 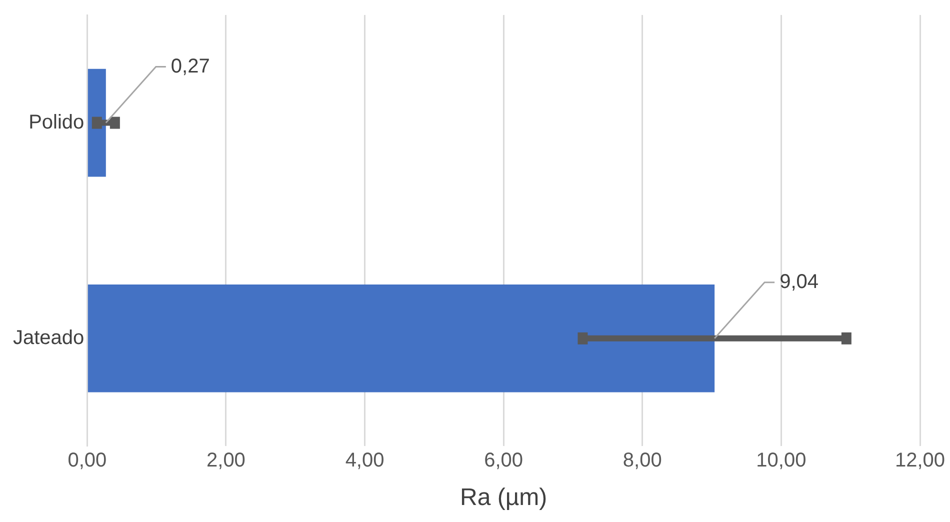 I want to click on x-tick-label: 6,00, so click(x=504, y=461).